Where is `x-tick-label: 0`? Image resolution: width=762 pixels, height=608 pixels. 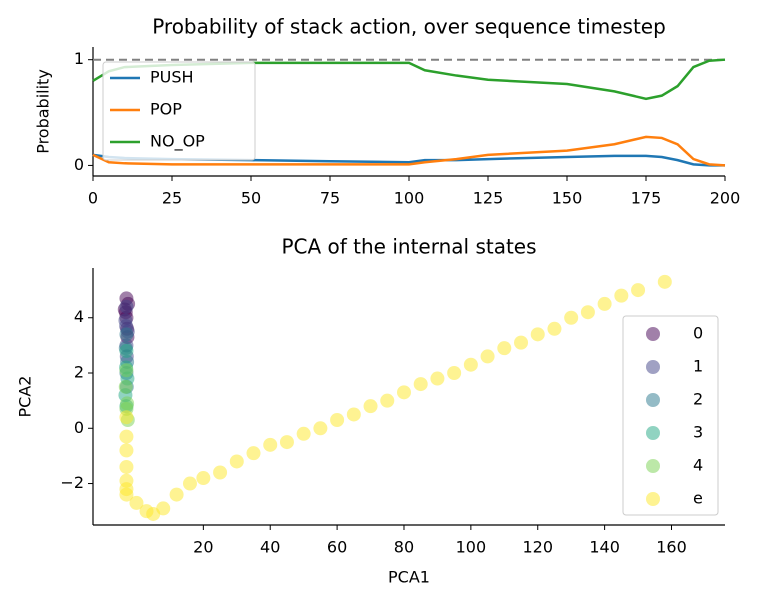
x-tick-label: 0 is located at coordinates (93, 198).